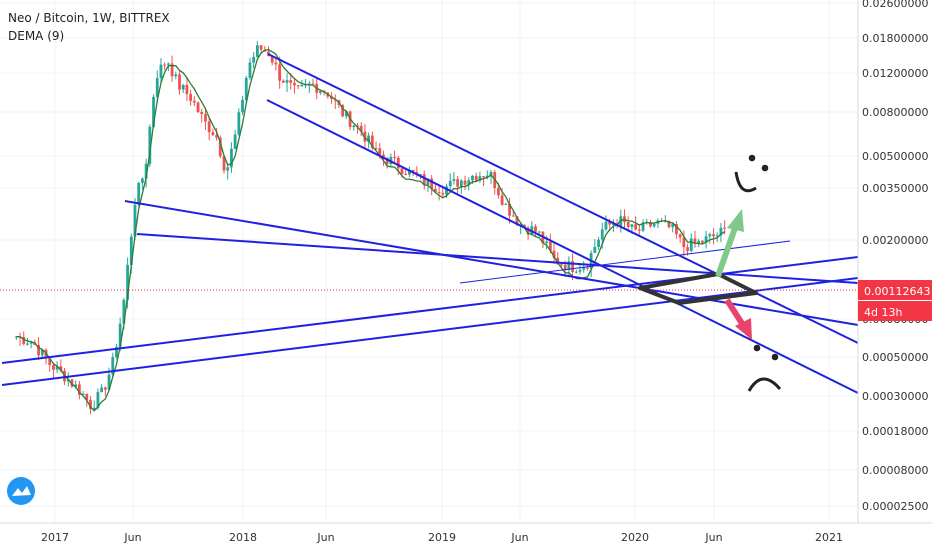 The height and width of the screenshot is (550, 932). I want to click on price-tick-label: 0.00500000, so click(895, 156).